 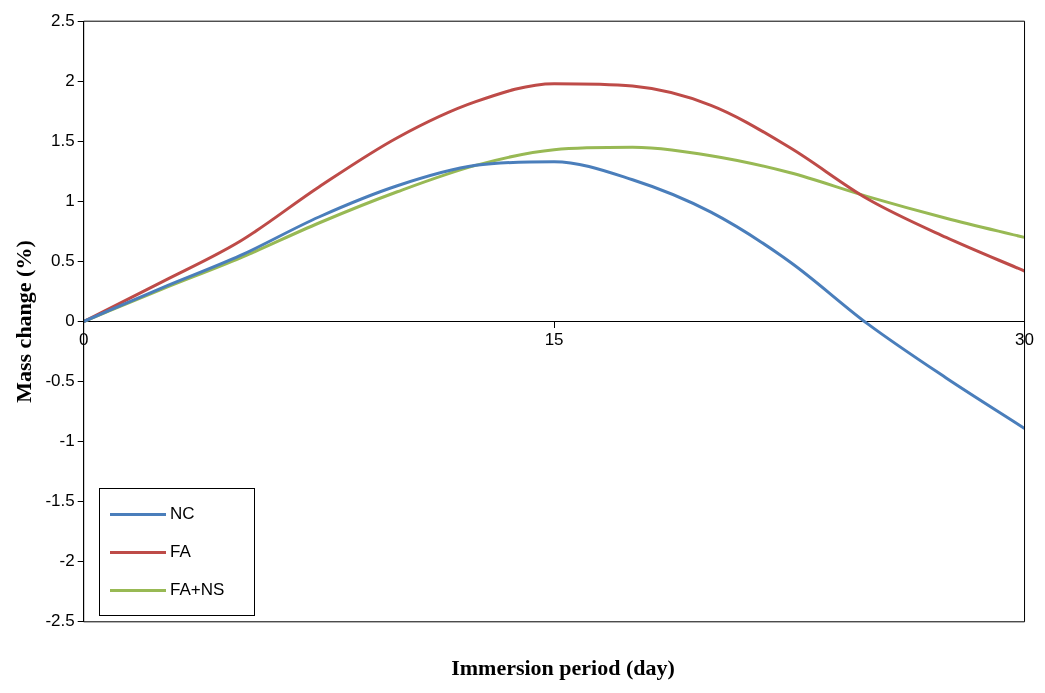 I want to click on legend-label: FA, so click(x=180, y=552).